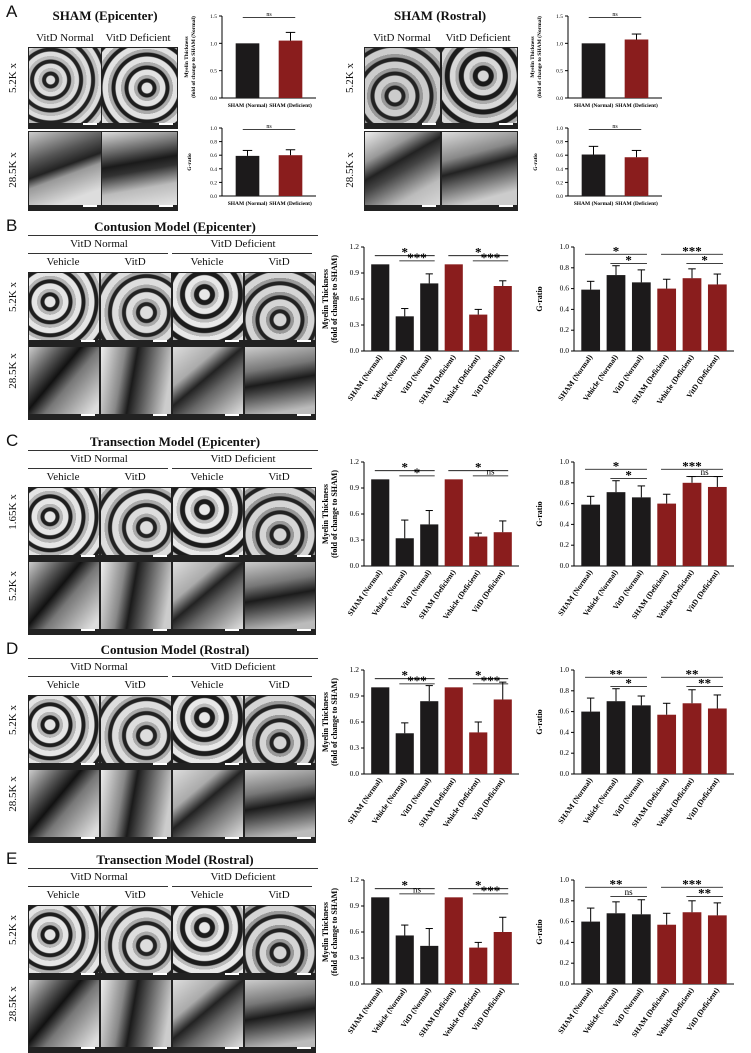 This screenshot has height=1053, width=751. I want to click on x-tick-label: SHAM (Deficient), so click(636, 105).